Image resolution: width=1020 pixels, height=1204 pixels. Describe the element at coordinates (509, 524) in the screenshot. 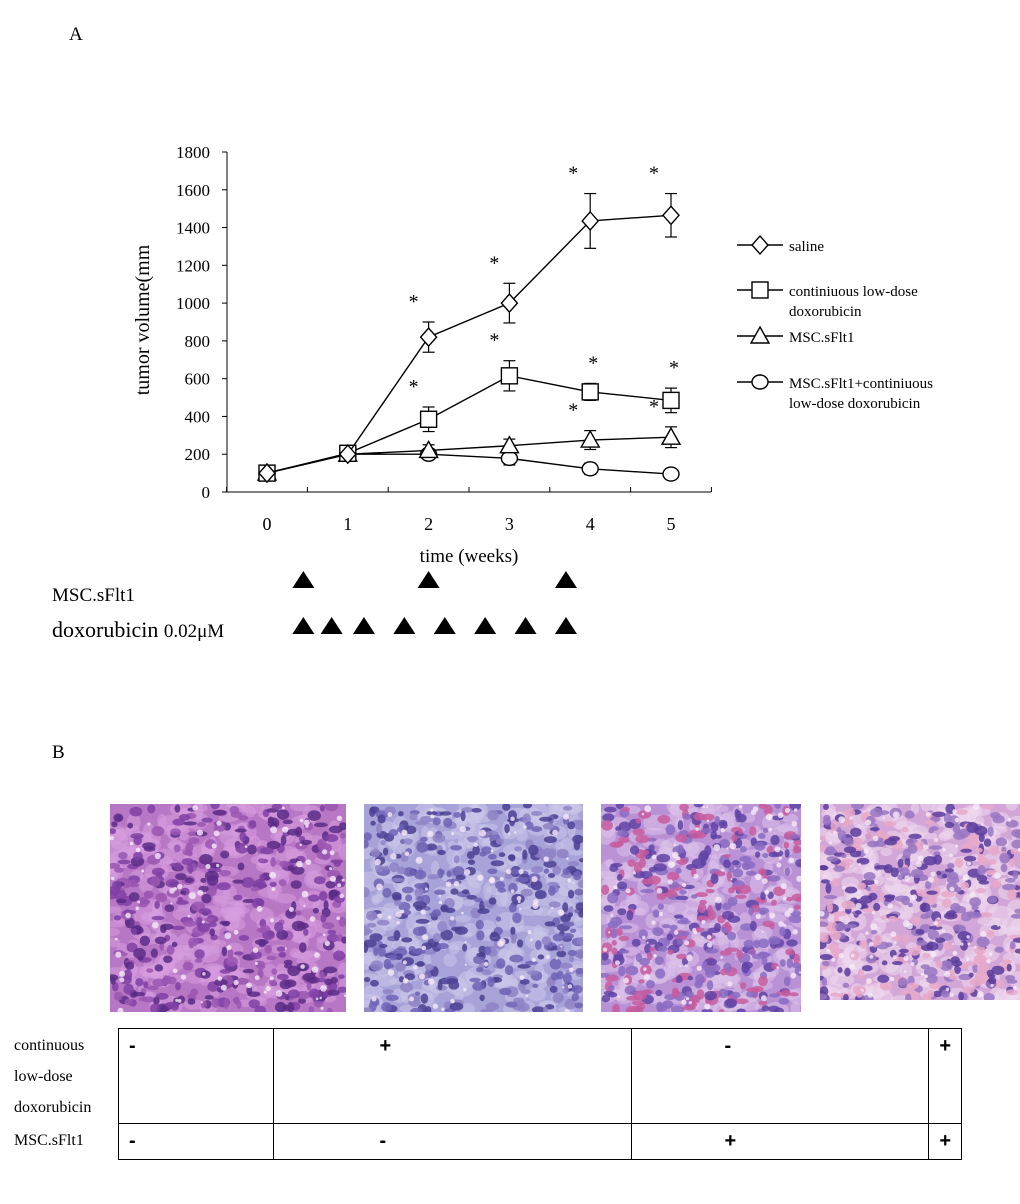

I see `x-tick-label: 3` at that location.